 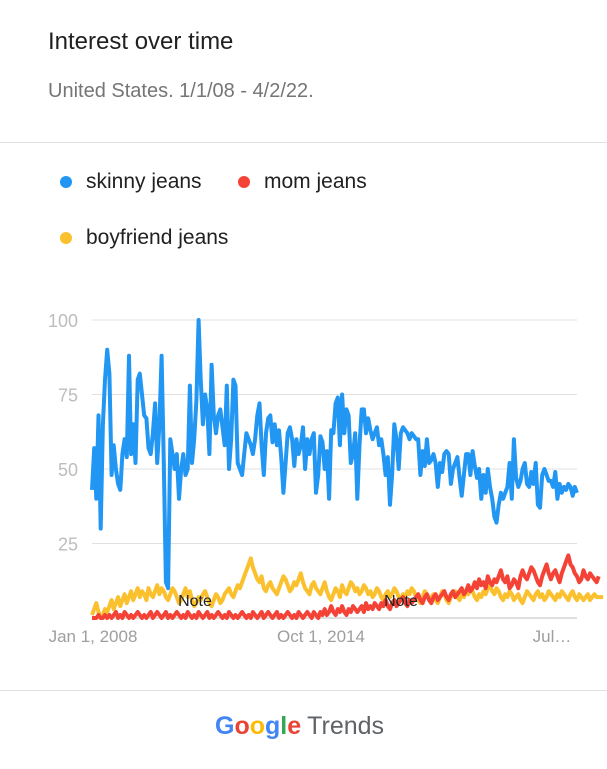 What do you see at coordinates (144, 181) in the screenshot?
I see `legend-label: skinny jeans` at bounding box center [144, 181].